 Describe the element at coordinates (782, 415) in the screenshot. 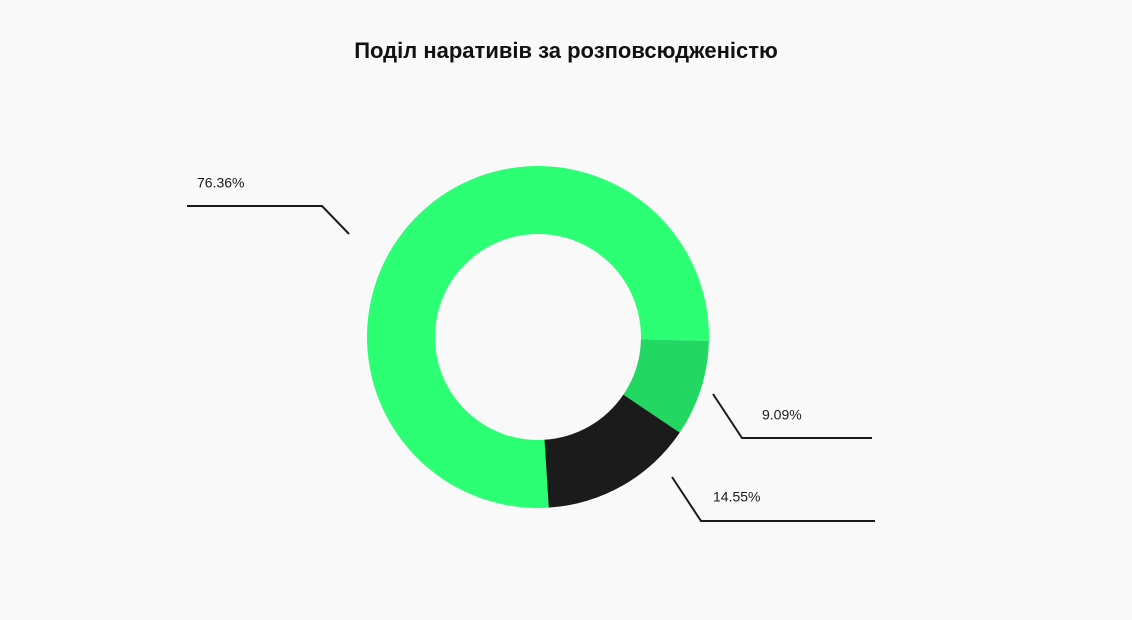

I see `value-label: 9.09%` at that location.